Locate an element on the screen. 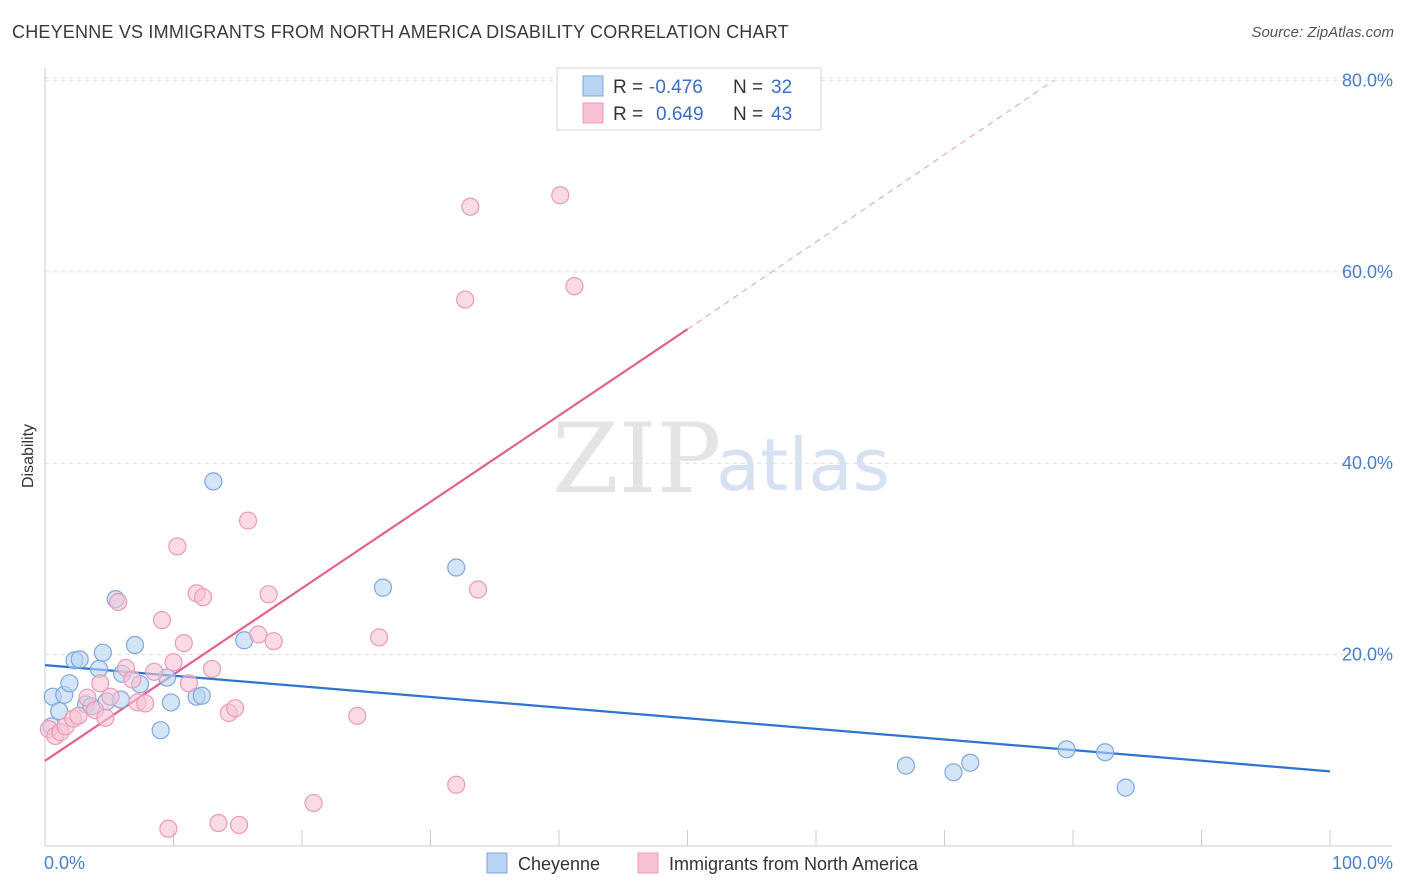 The height and width of the screenshot is (892, 1406). y-axis-label: Disability is located at coordinates (28, 456).